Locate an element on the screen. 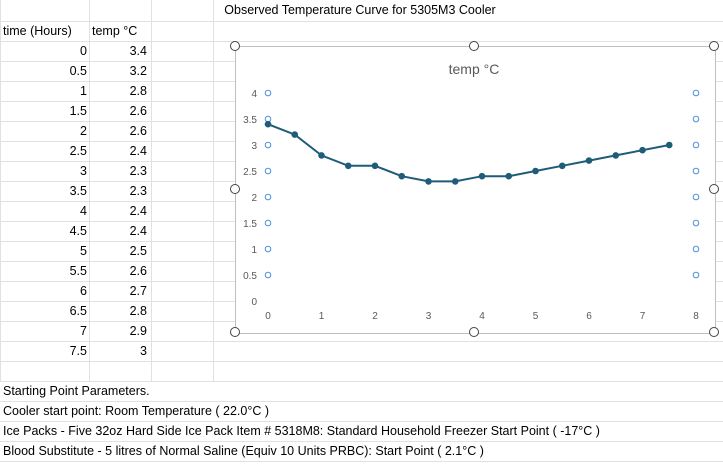 The image size is (723, 465). chart-resize-handle-bm is located at coordinates (474, 332).